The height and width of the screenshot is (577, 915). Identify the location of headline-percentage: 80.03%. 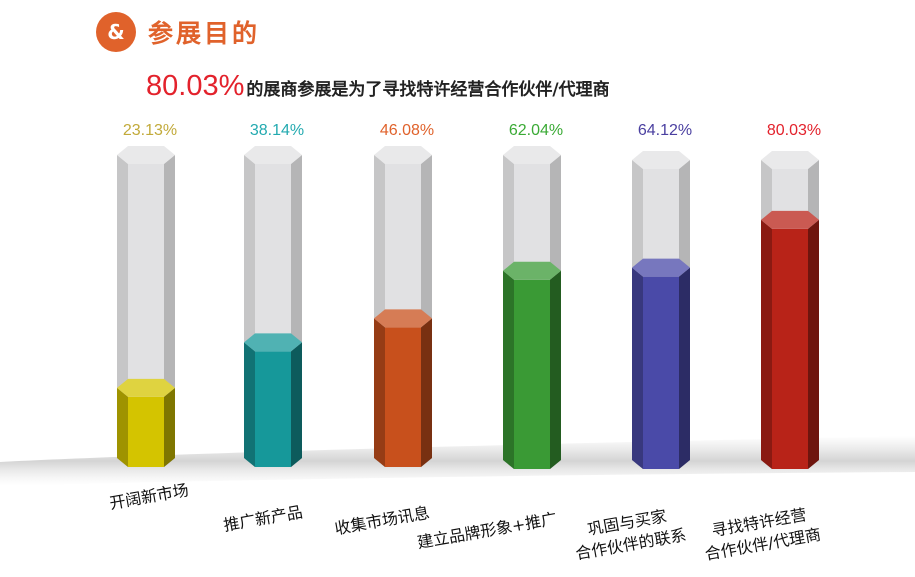
(195, 86).